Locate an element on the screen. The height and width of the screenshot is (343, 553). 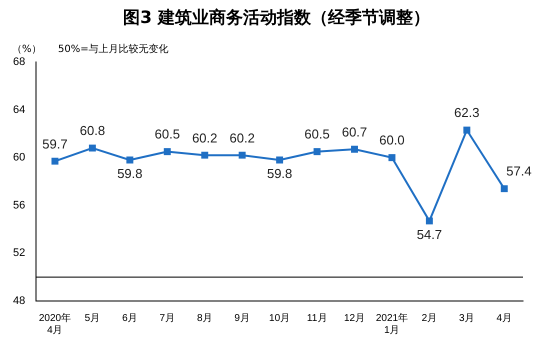
x-tick-label: 3月 is located at coordinates (467, 318).